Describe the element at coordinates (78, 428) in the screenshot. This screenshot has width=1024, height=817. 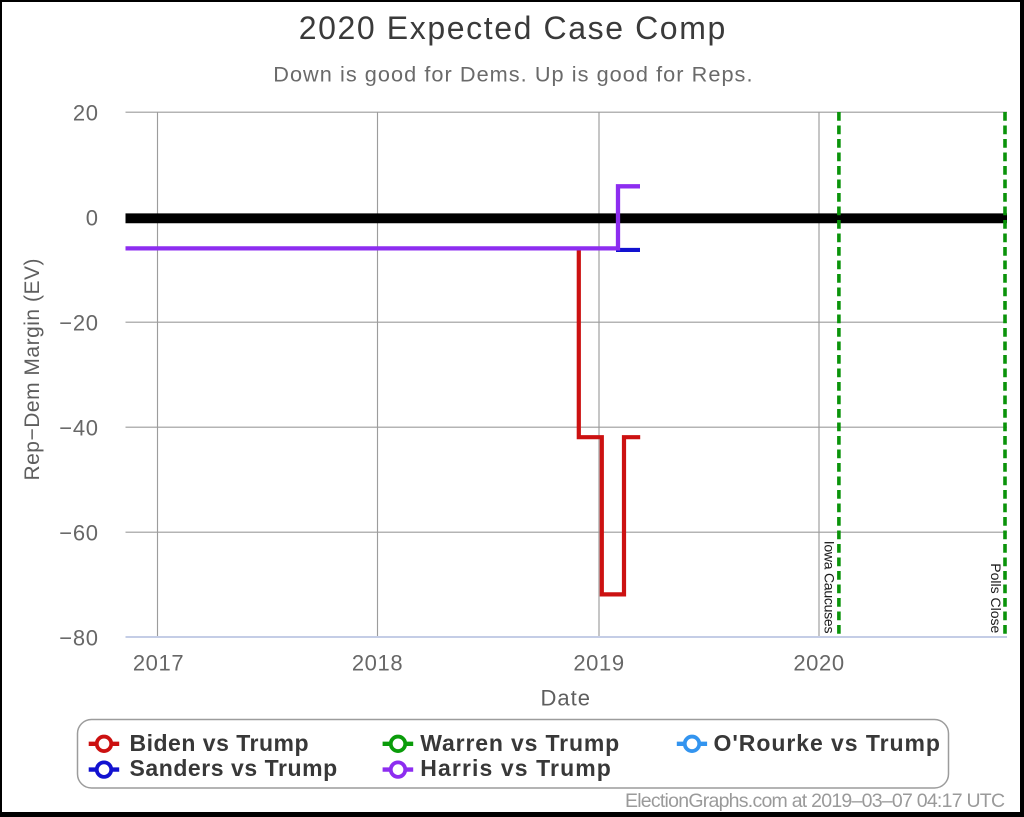
I see `svg-text: −40` at that location.